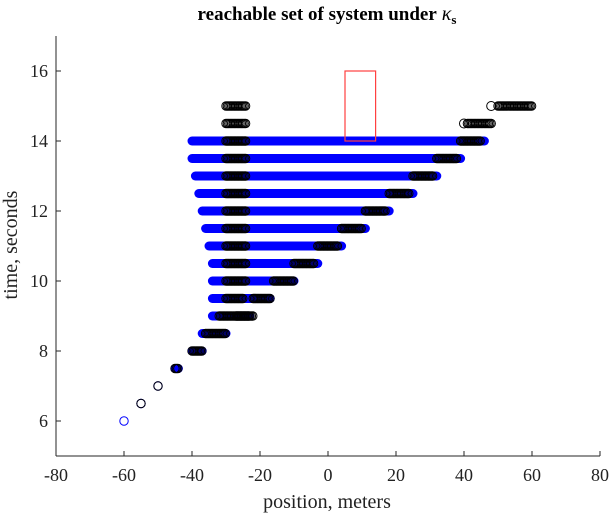 This screenshot has width=610, height=518. What do you see at coordinates (318, 14) in the screenshot?
I see `title-main: reachable set of system under` at bounding box center [318, 14].